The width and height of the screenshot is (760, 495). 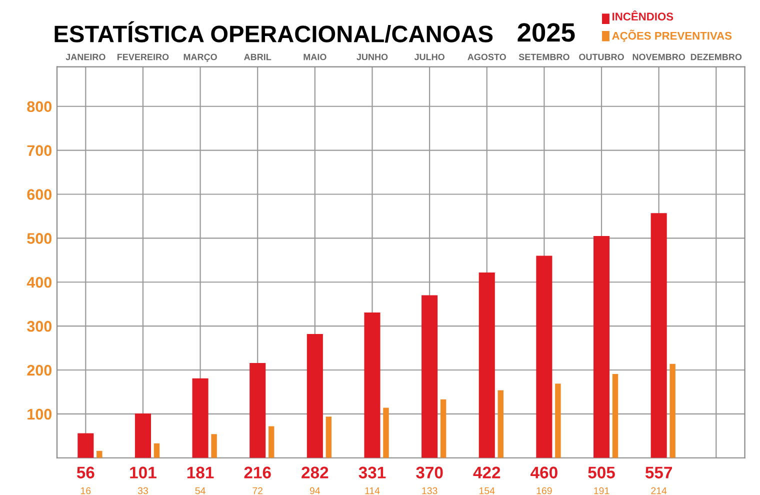 I want to click on x-tick-label: DEZEMBRO, so click(x=716, y=57).